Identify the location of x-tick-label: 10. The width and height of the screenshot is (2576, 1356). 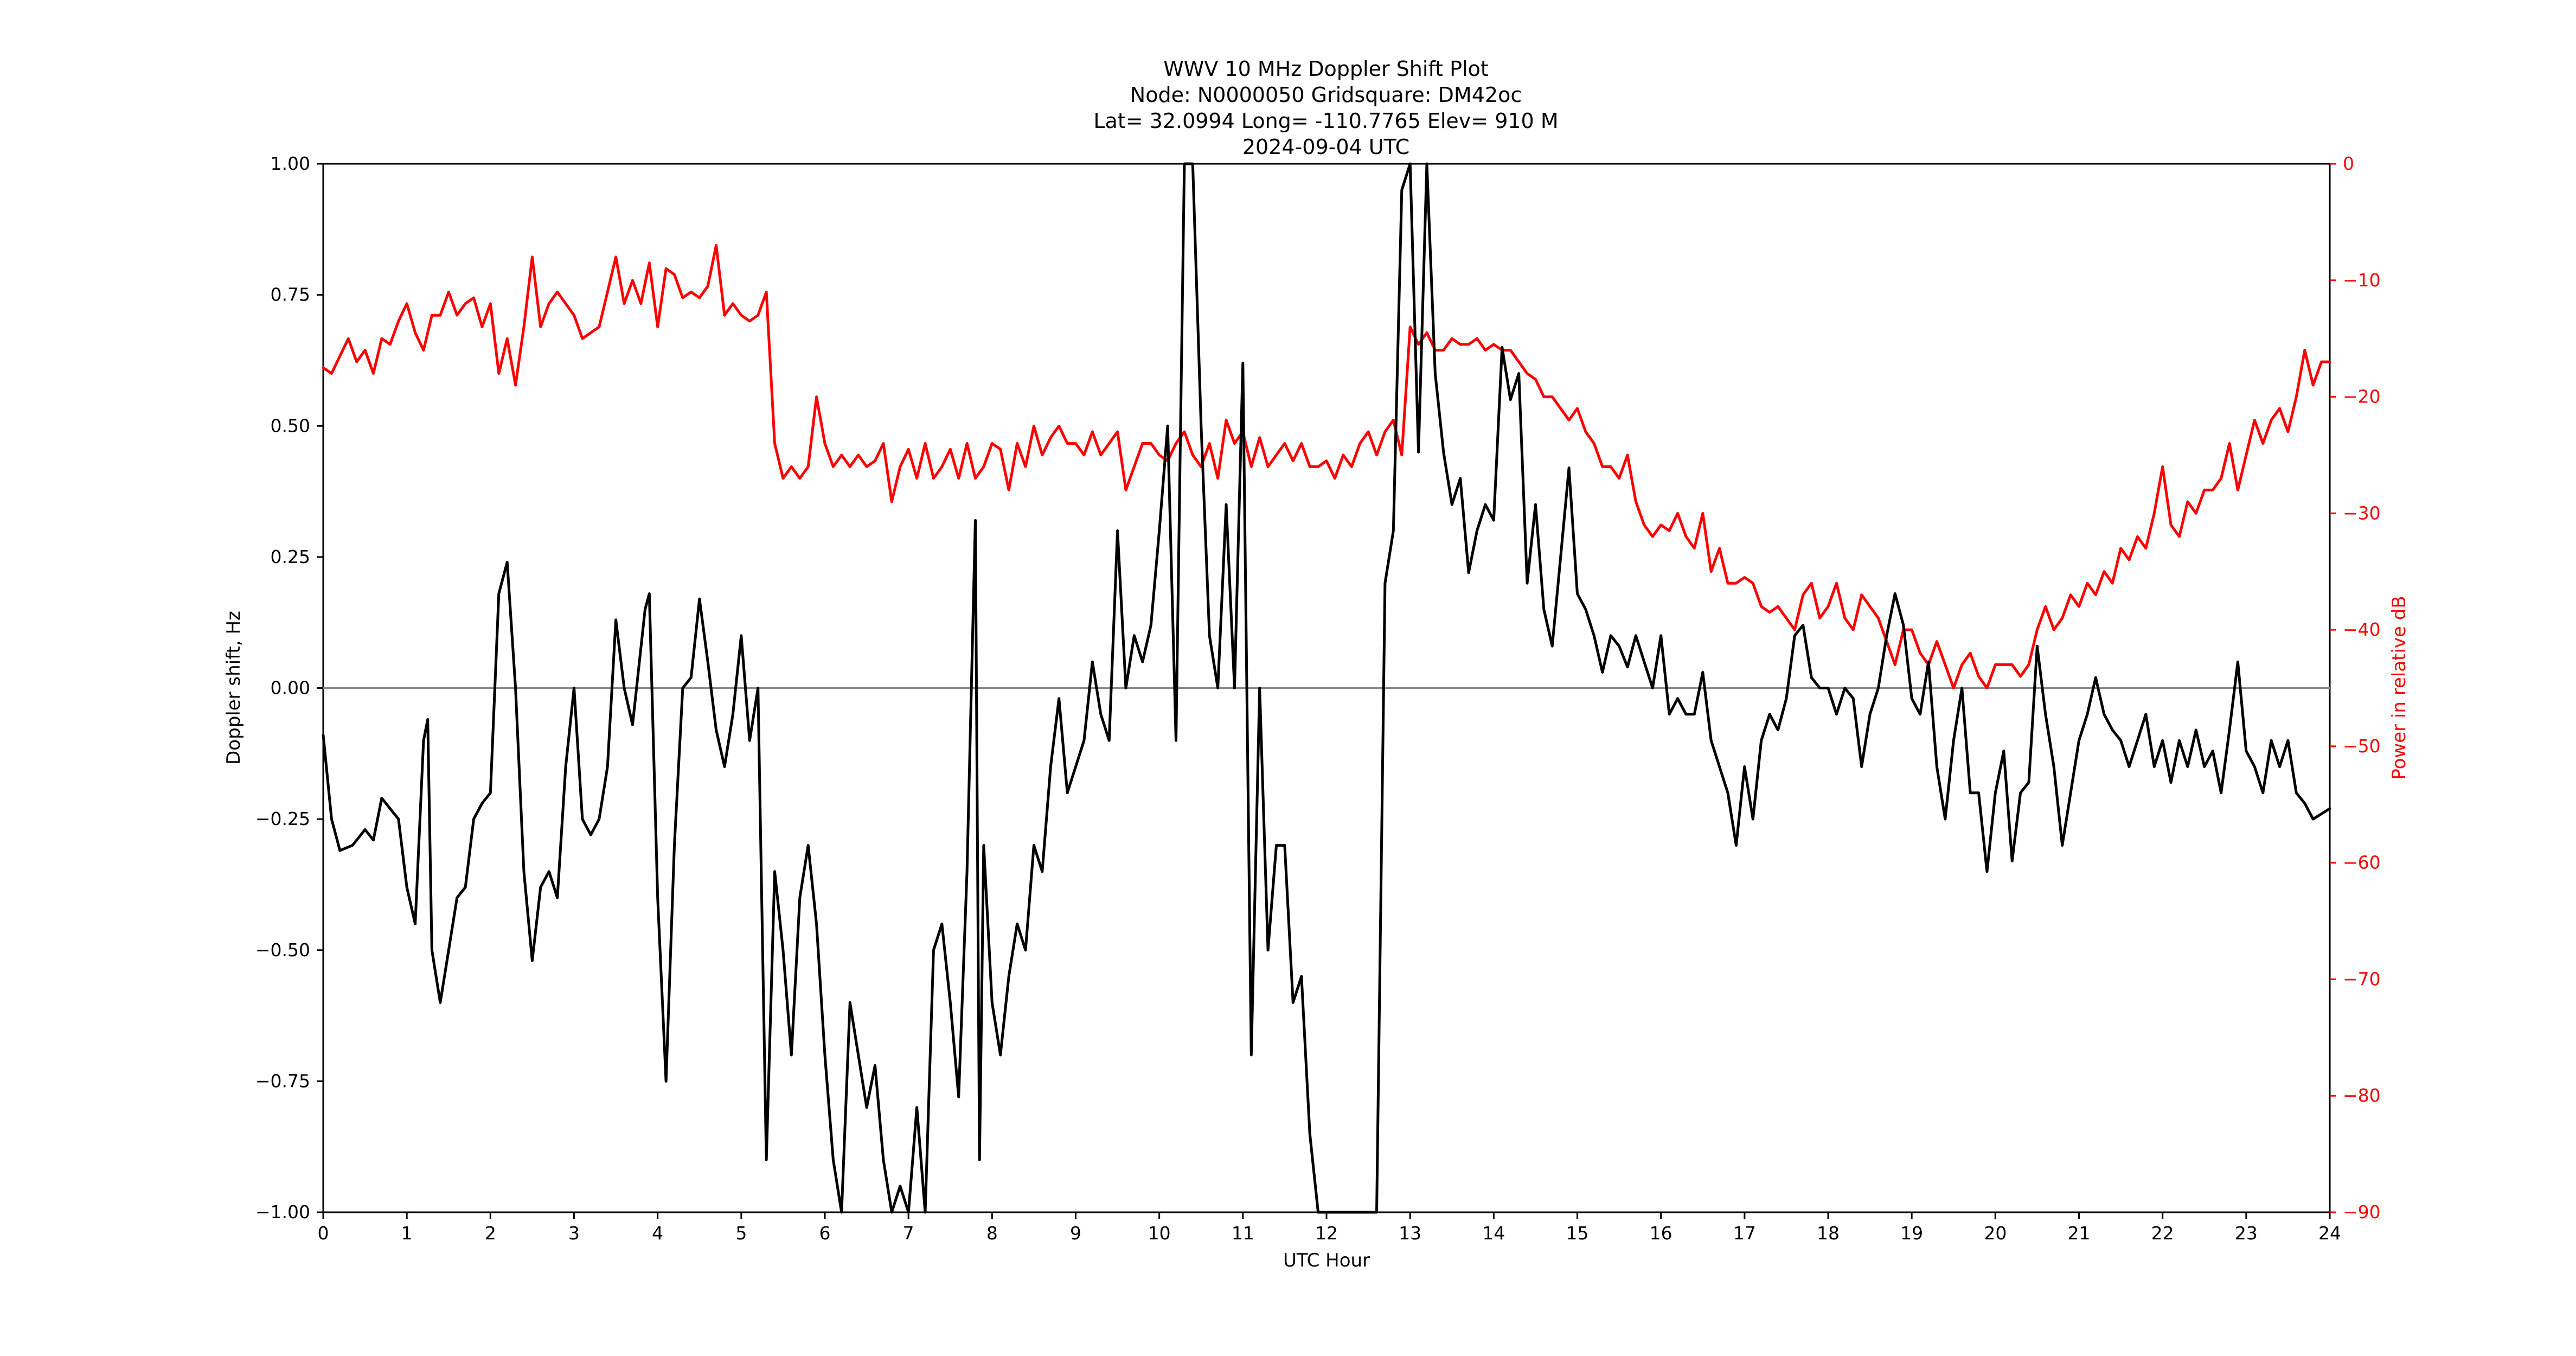
(1159, 1233).